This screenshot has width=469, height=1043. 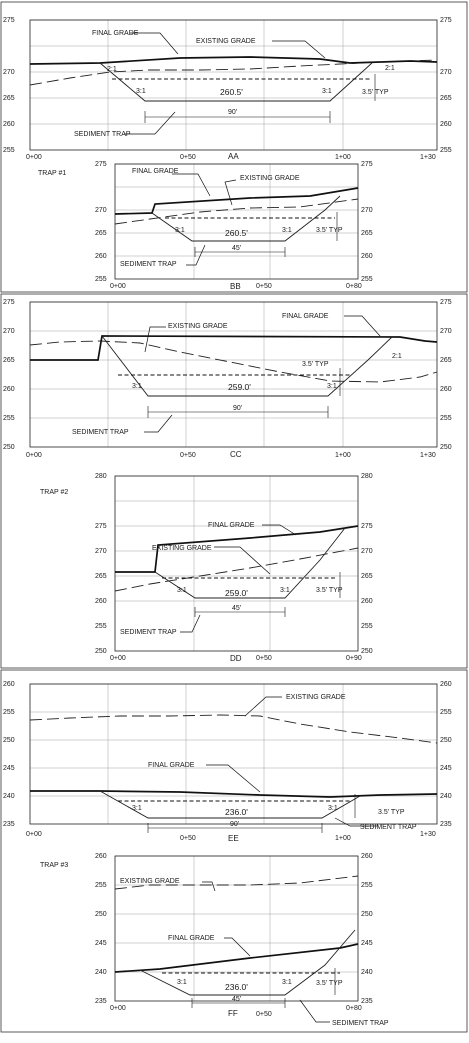 I want to click on svg-text: 1+00, so click(x=343, y=157).